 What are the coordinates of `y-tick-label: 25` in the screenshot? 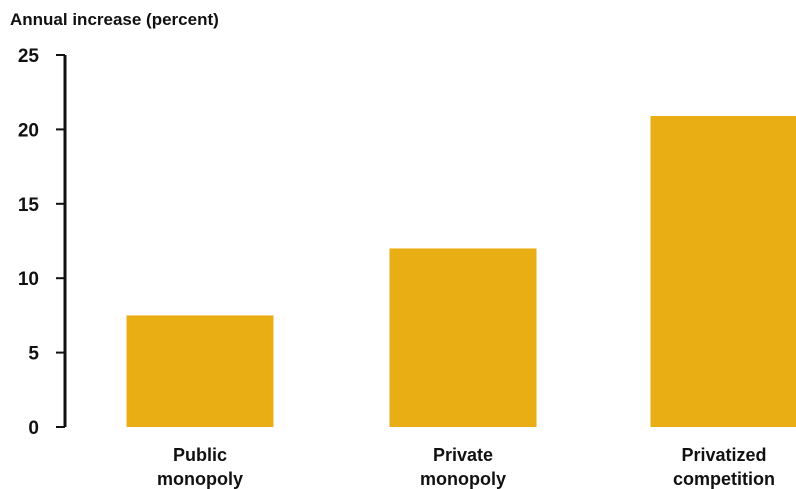 It's located at (29, 56).